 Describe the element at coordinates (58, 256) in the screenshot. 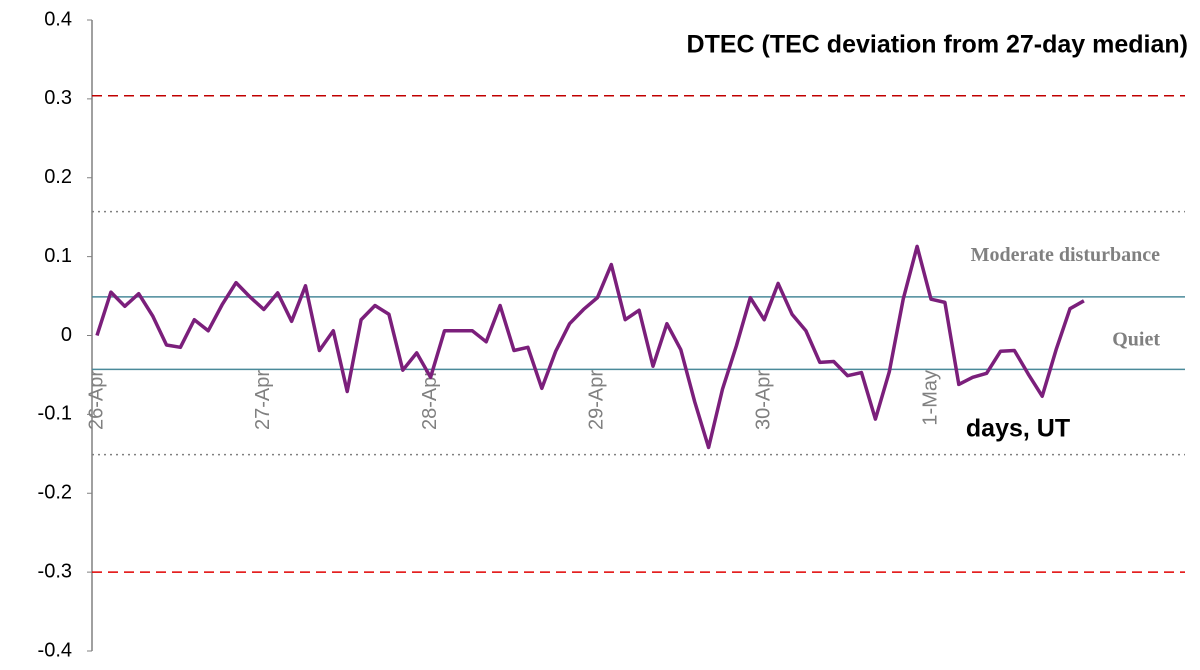

I see `y-tick-label: 0.1` at that location.